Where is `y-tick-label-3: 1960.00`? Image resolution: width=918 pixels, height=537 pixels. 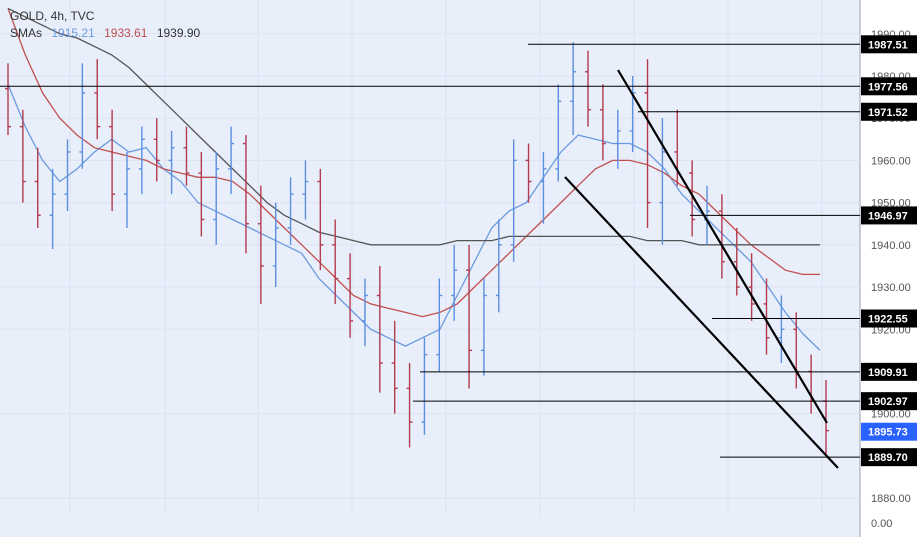 y-tick-label-3: 1960.00 is located at coordinates (891, 161).